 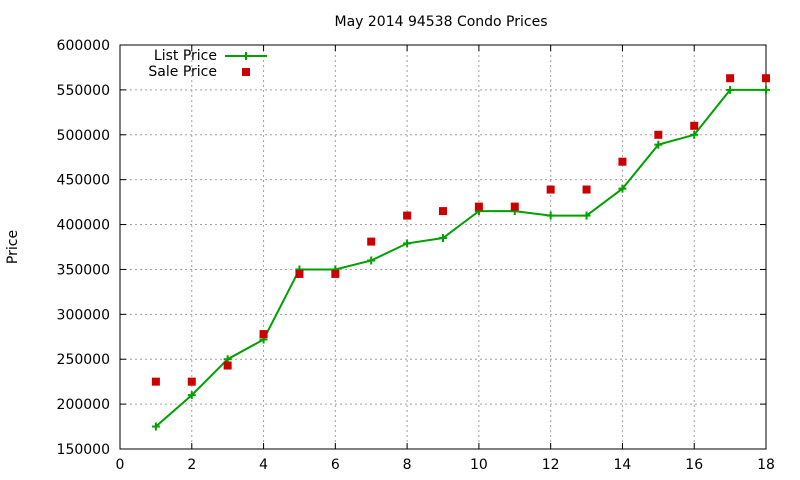 What do you see at coordinates (479, 465) in the screenshot?
I see `x-tick-label: 10` at bounding box center [479, 465].